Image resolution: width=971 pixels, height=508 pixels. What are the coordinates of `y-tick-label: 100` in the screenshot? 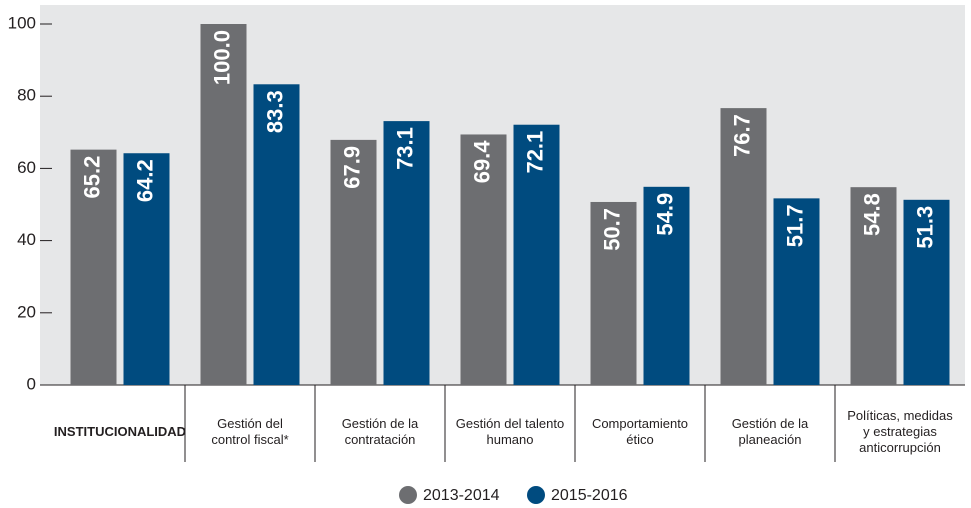 It's located at (22, 22).